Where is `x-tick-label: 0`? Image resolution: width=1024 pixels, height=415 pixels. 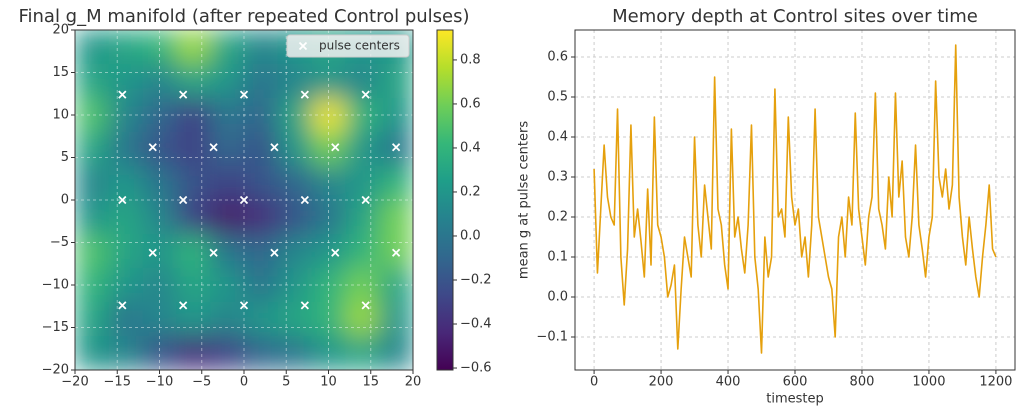
x-tick-label: 0 is located at coordinates (594, 382).